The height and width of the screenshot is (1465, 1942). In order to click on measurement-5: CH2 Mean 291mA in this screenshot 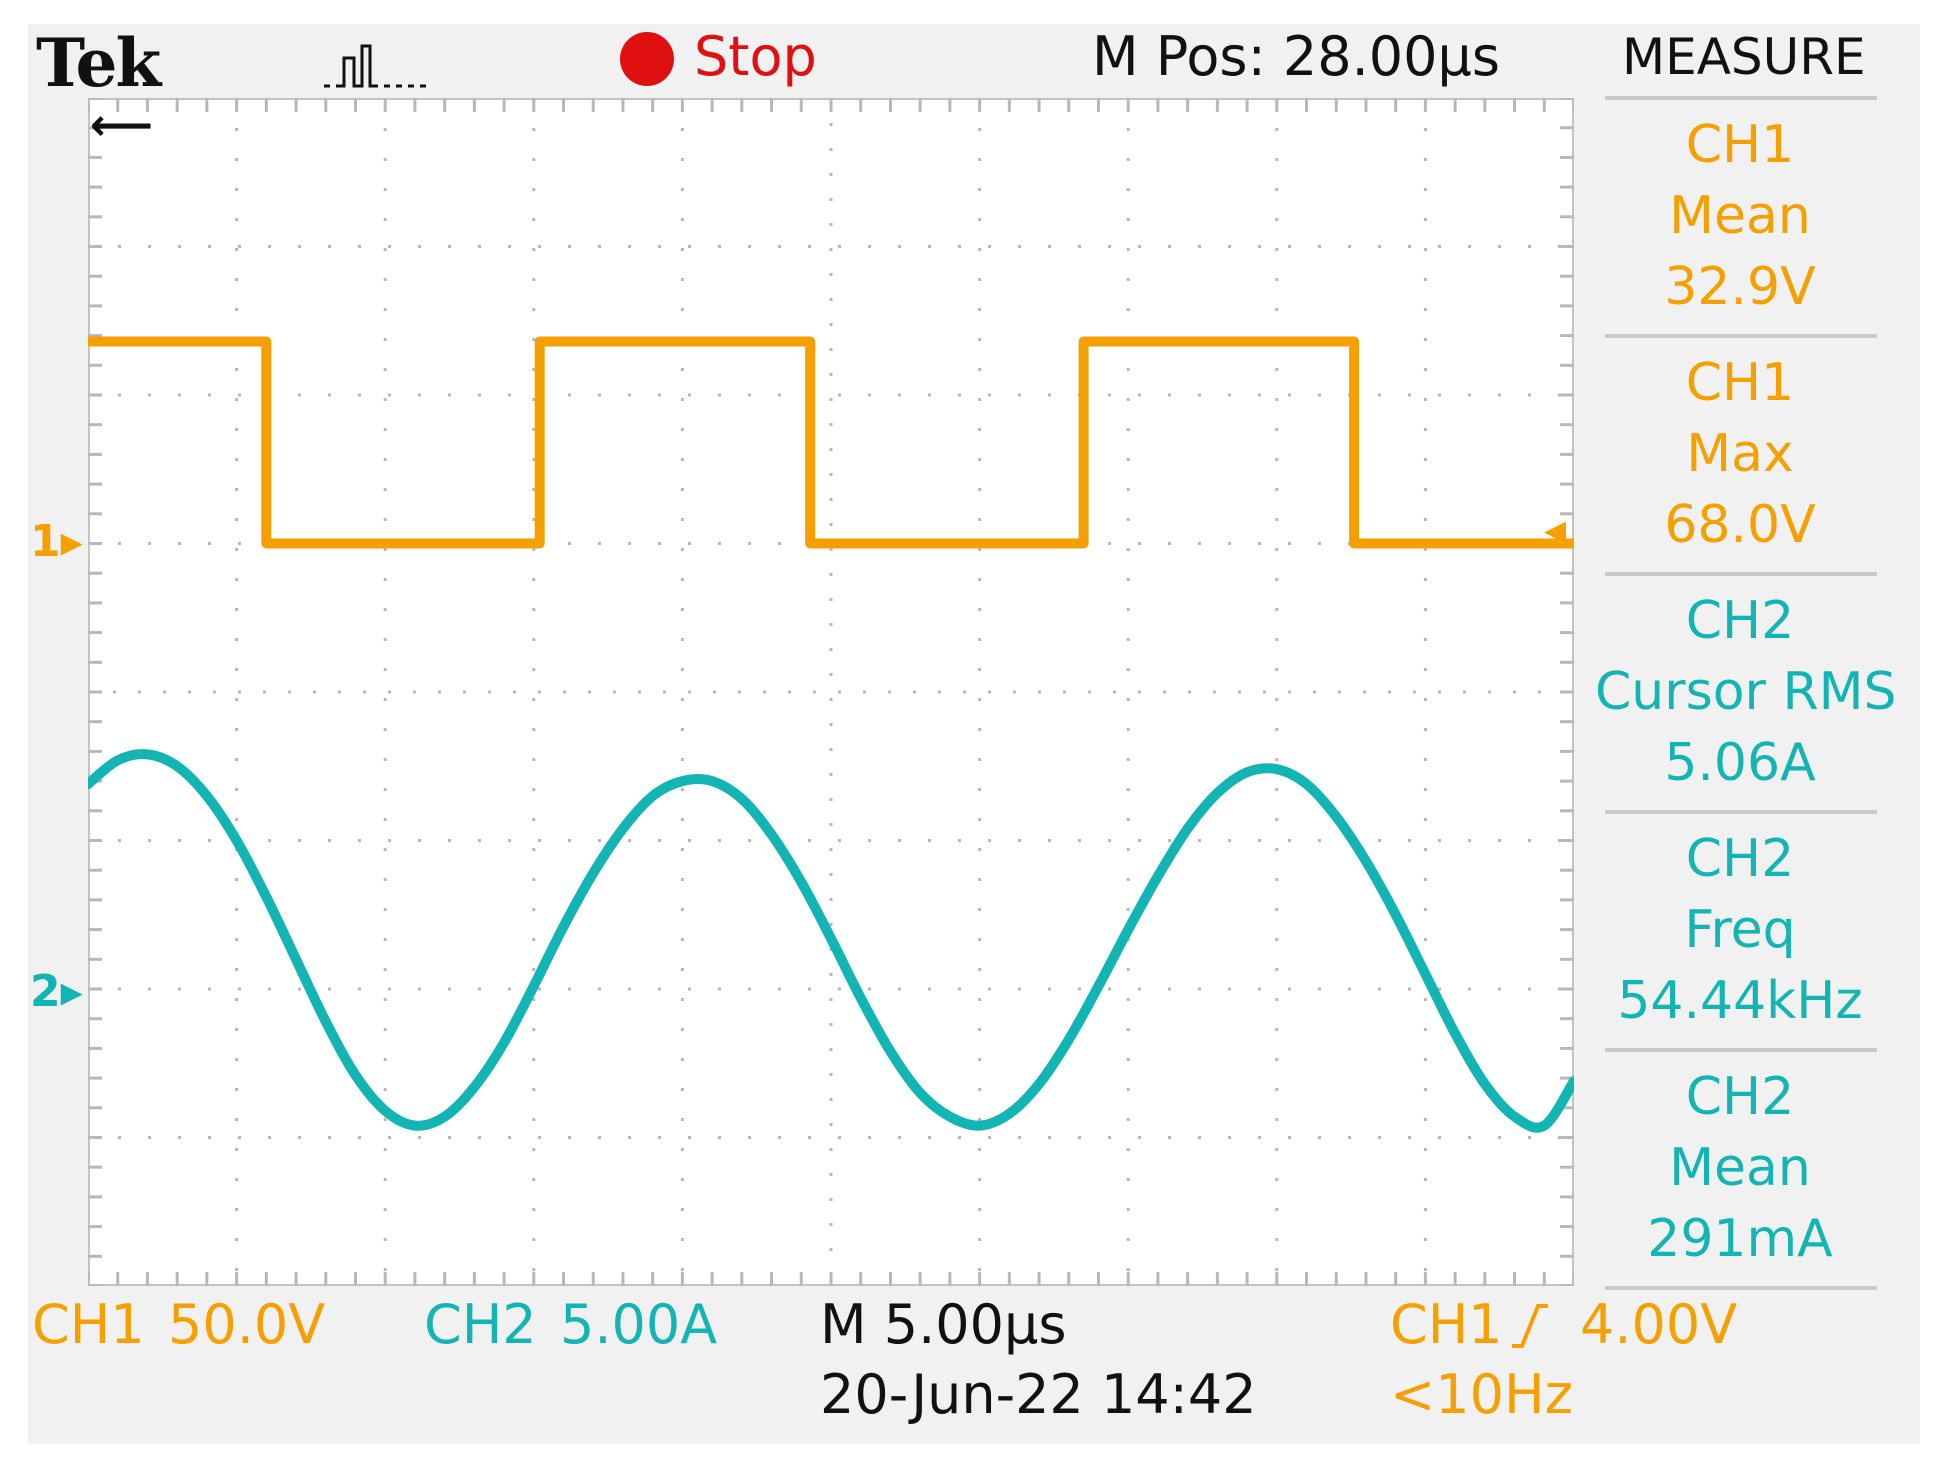, I will do `click(1740, 1168)`.